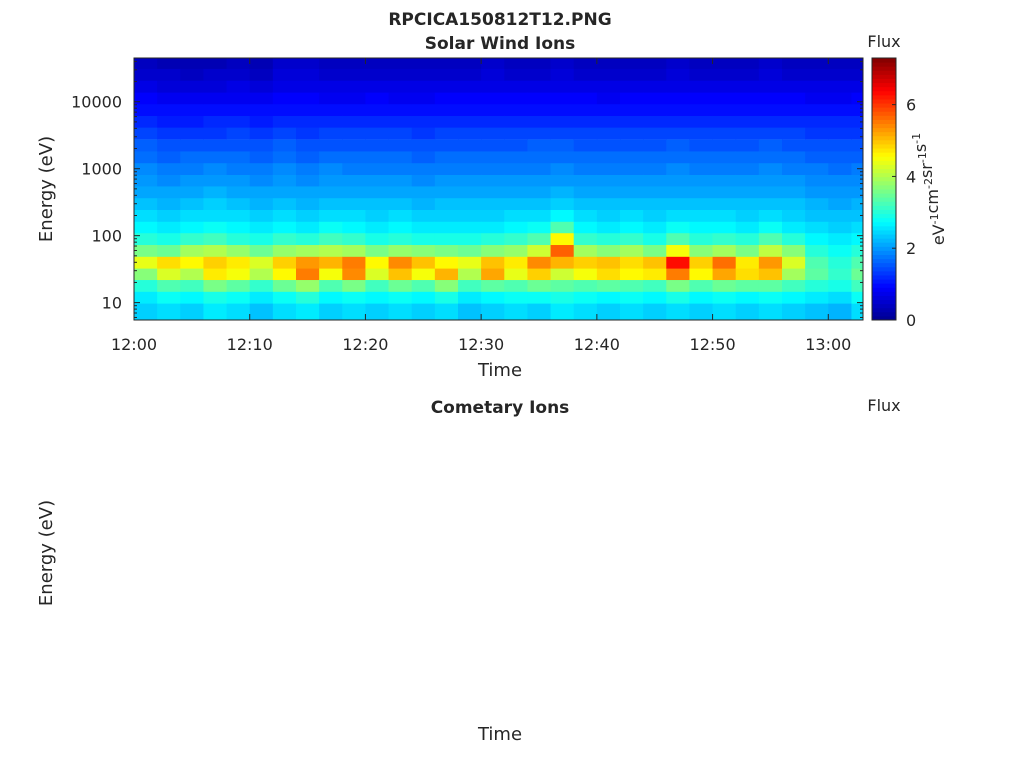  Describe the element at coordinates (500, 44) in the screenshot. I see `panel-title: Solar Wind Ions` at that location.